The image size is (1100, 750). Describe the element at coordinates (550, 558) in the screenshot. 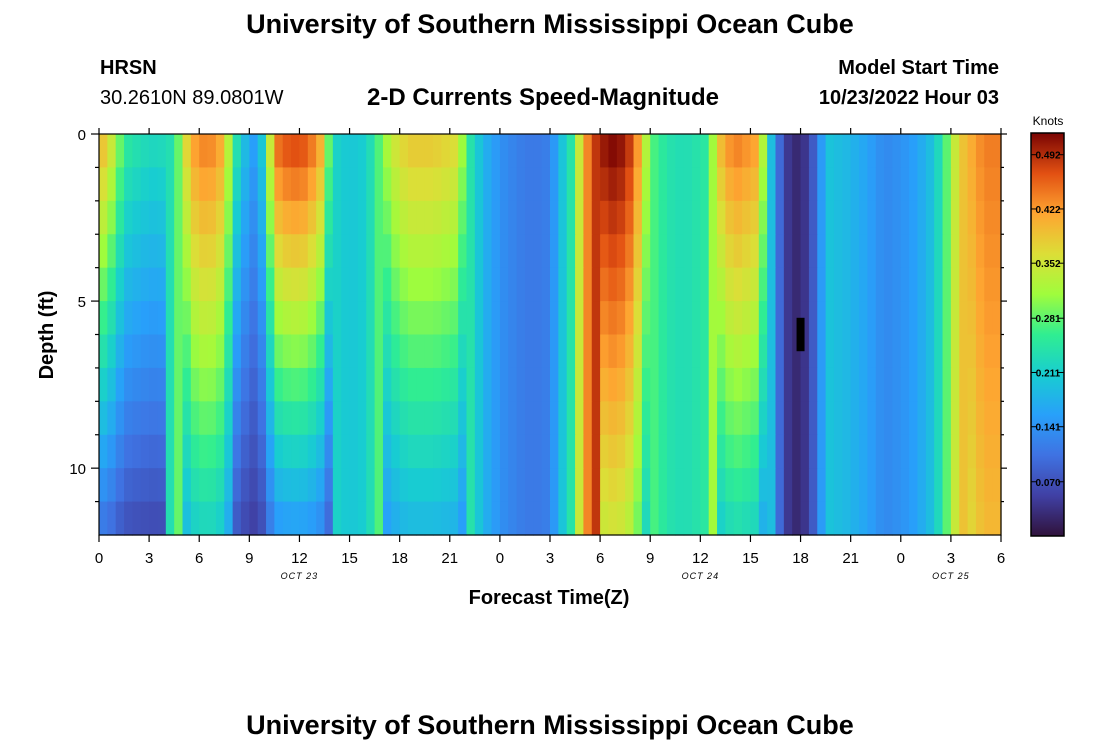

I see `x-tick-label: 3` at that location.